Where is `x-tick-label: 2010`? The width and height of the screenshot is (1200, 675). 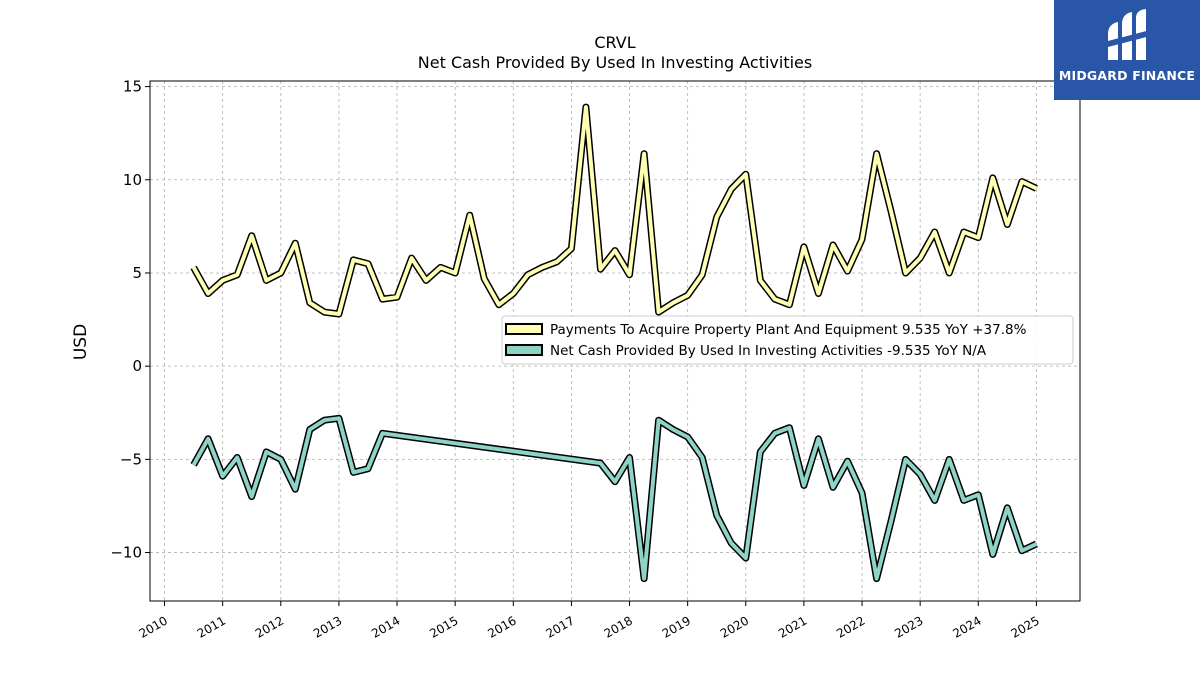 x-tick-label: 2010 is located at coordinates (153, 626).